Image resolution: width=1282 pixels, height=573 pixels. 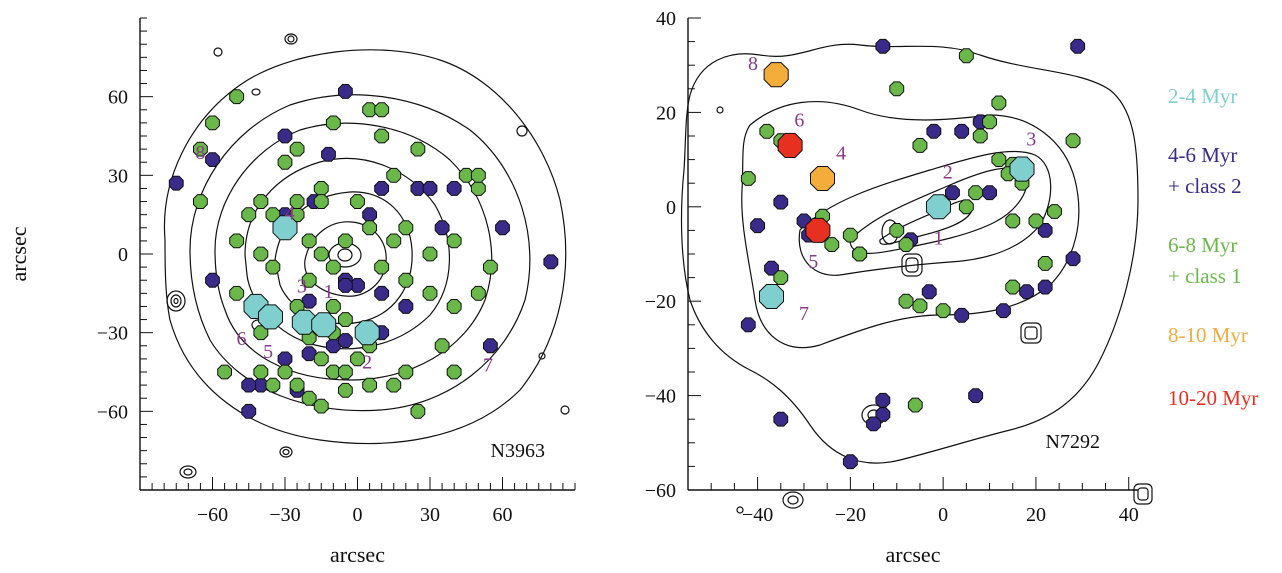 What do you see at coordinates (660, 397) in the screenshot?
I see `y-tick-label: −40` at bounding box center [660, 397].